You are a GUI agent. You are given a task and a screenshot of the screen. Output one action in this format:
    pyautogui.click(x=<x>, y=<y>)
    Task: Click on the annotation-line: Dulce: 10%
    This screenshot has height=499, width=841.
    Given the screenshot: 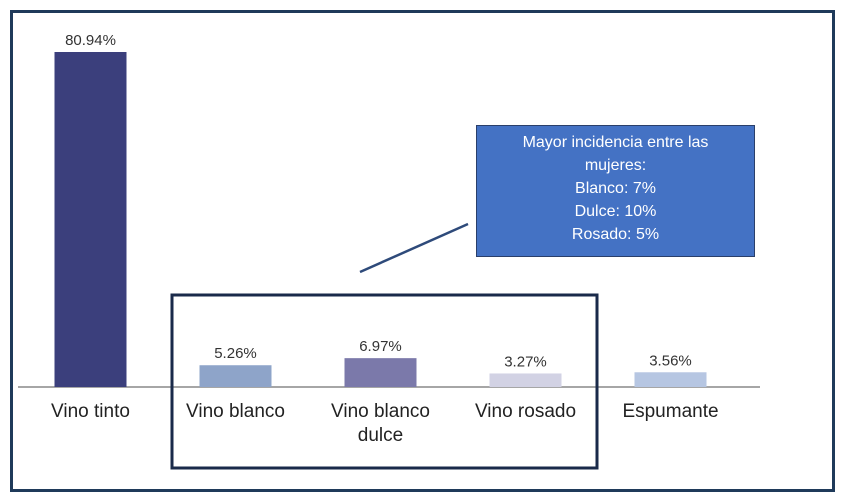 What is the action you would take?
    pyautogui.click(x=615, y=211)
    